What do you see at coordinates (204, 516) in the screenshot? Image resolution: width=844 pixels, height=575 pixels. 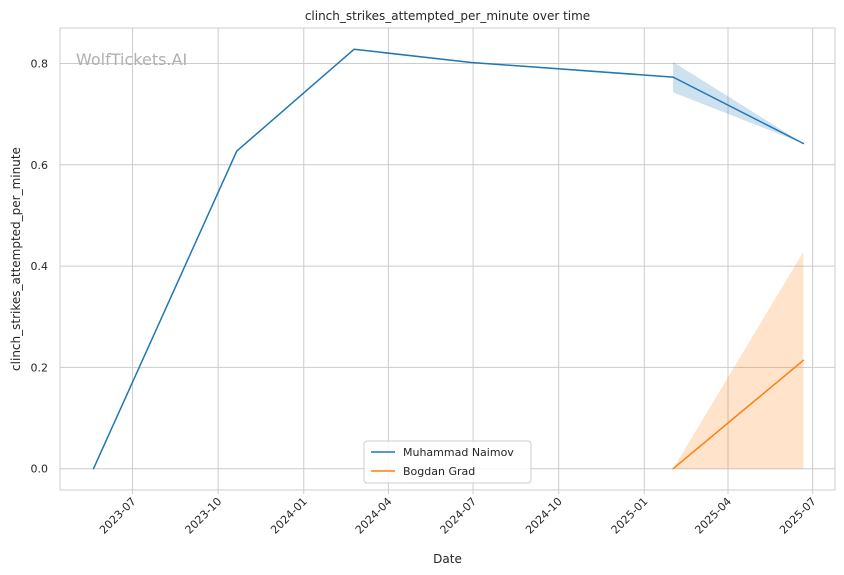 I see `x-tick-label: 2023-10` at bounding box center [204, 516].